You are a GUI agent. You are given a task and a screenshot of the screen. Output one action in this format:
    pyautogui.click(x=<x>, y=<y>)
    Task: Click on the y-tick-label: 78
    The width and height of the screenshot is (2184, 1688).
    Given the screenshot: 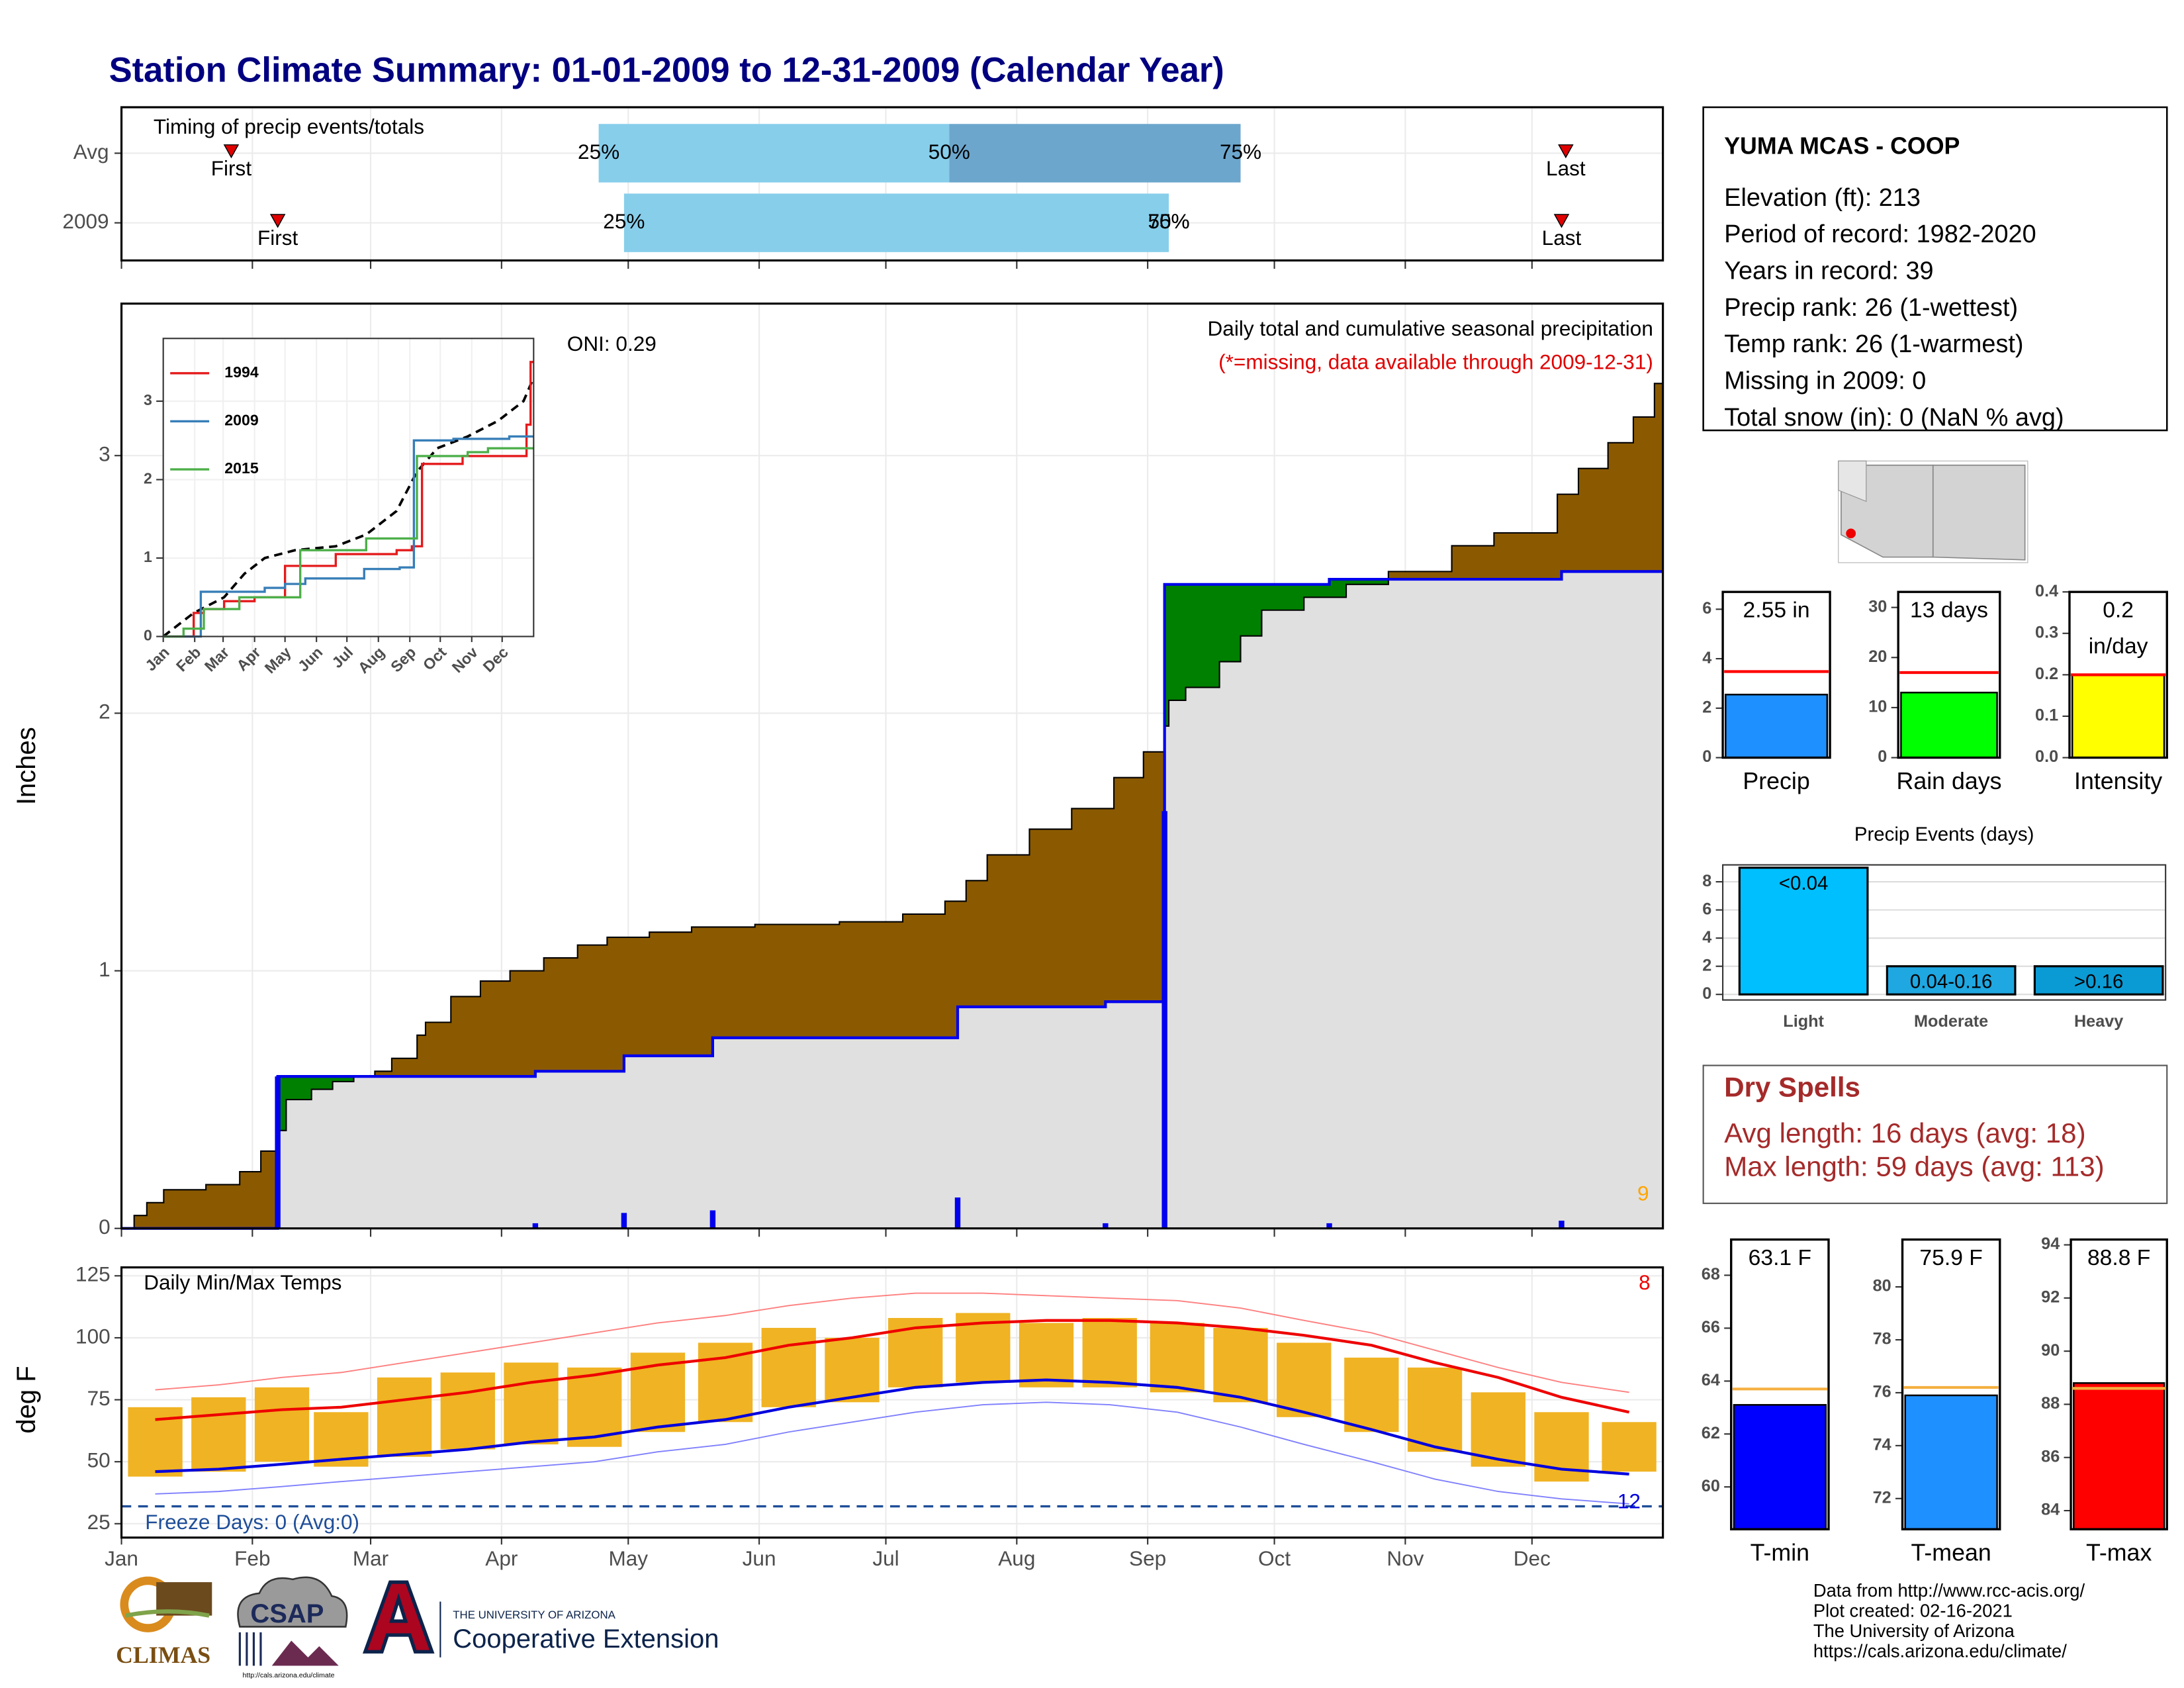 What is the action you would take?
    pyautogui.click(x=1882, y=1339)
    